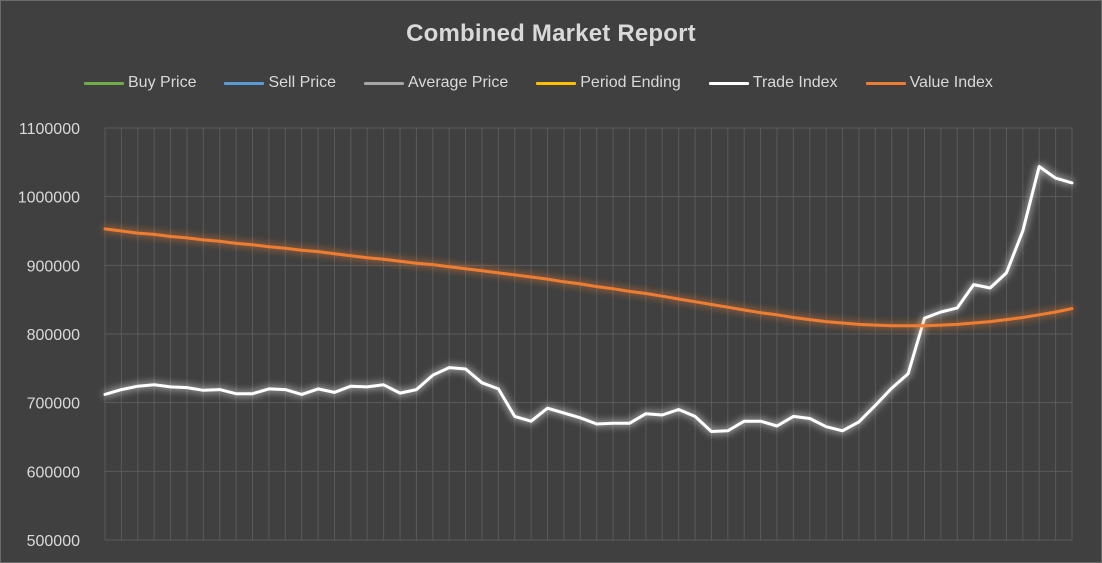 The height and width of the screenshot is (563, 1102). I want to click on y-tick-label: 1100000, so click(49, 129).